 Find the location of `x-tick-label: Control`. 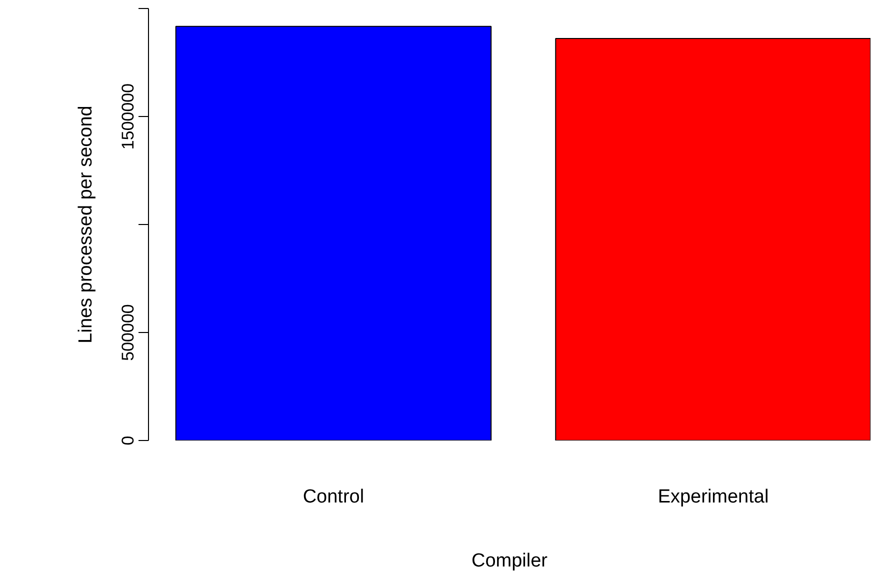

x-tick-label: Control is located at coordinates (333, 497).